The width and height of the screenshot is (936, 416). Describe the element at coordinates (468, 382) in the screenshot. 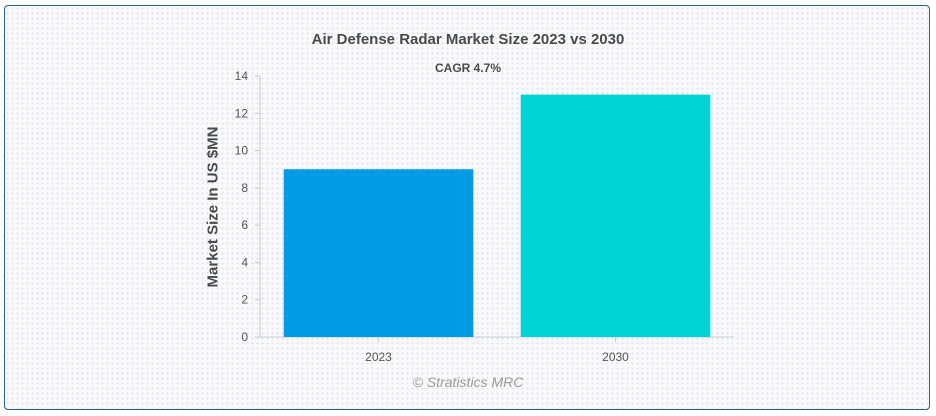

I see `watermark: © Stratistics MRC` at that location.